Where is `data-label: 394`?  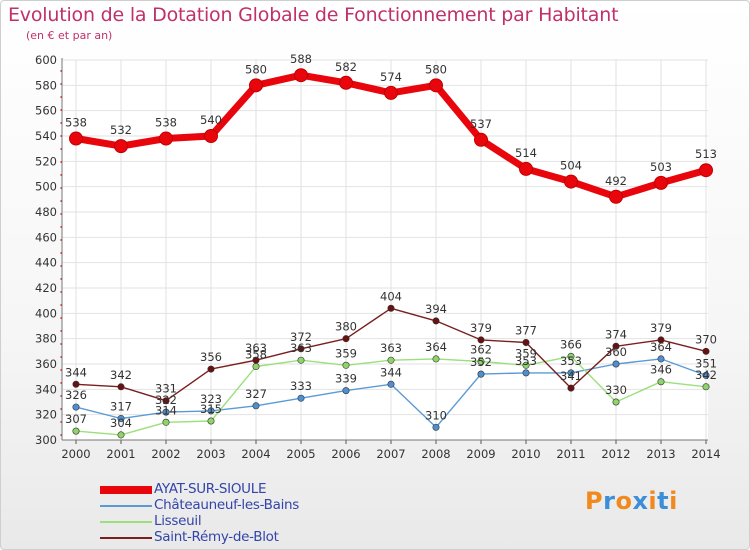 data-label: 394 is located at coordinates (436, 309).